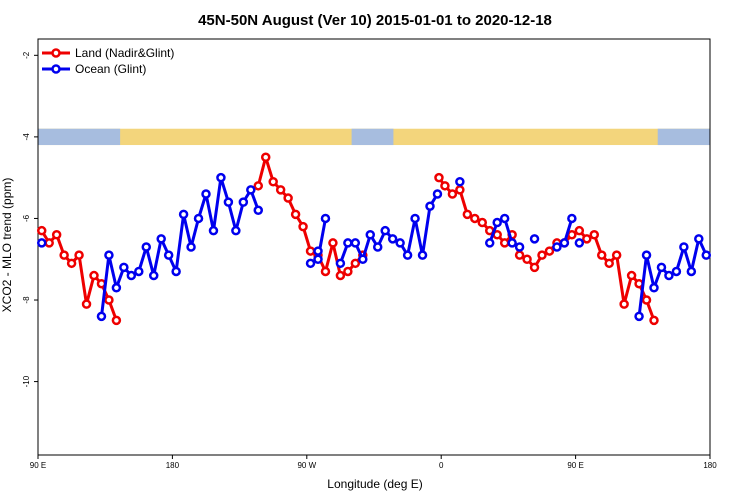  Describe the element at coordinates (26, 381) in the screenshot. I see `y-tick-label: -10` at that location.